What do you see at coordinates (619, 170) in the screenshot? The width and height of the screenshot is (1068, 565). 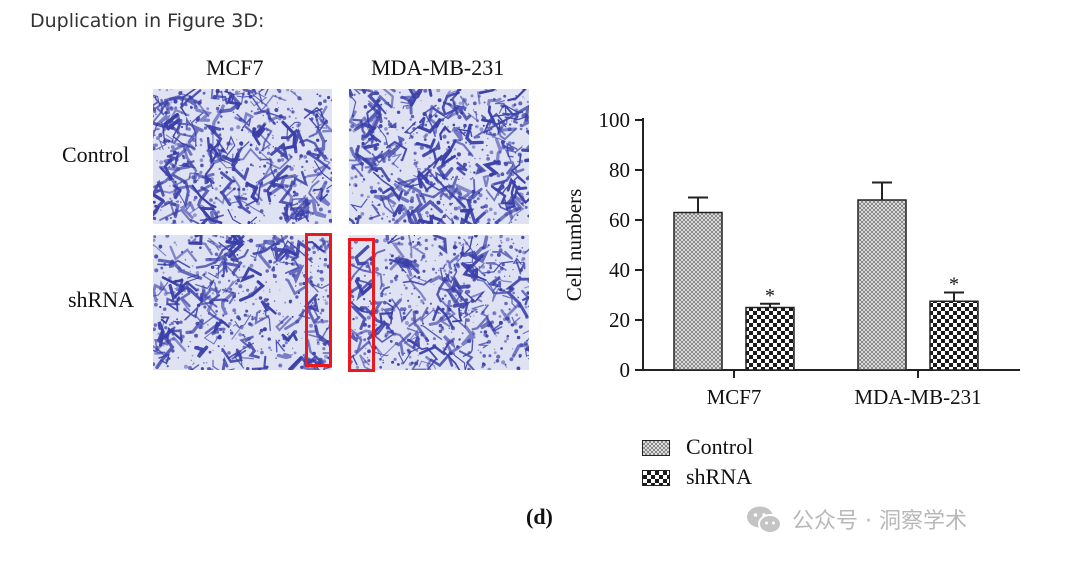 I see `y-tick-label: 80` at bounding box center [619, 170].